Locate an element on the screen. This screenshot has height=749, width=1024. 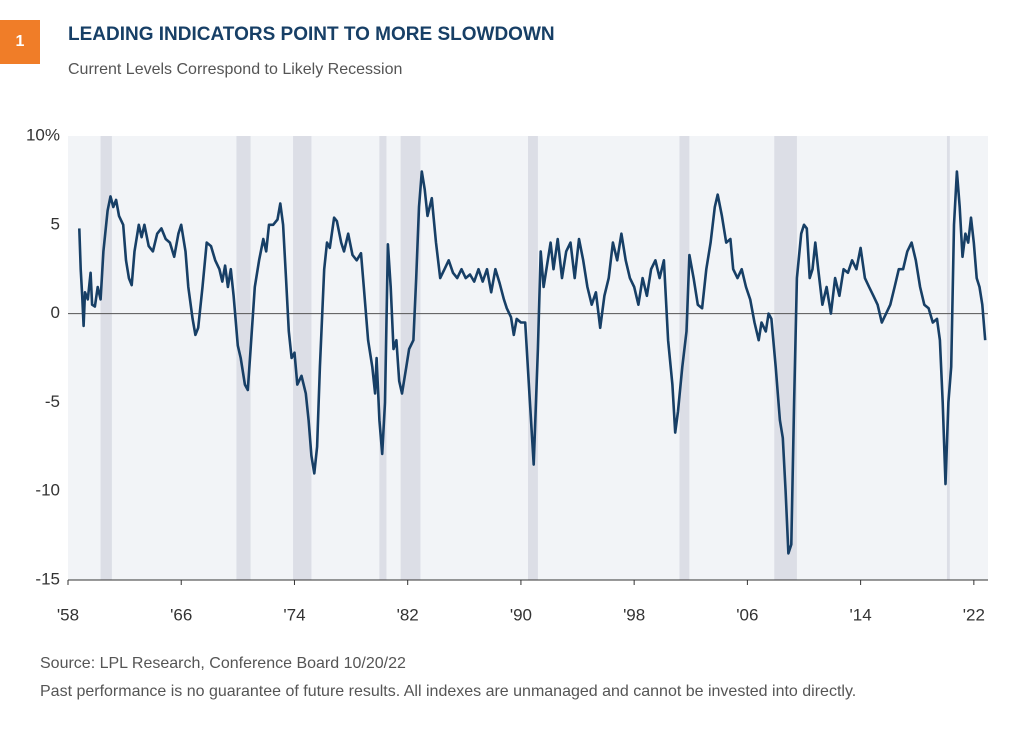
x-tick-label: '06 is located at coordinates (747, 614).